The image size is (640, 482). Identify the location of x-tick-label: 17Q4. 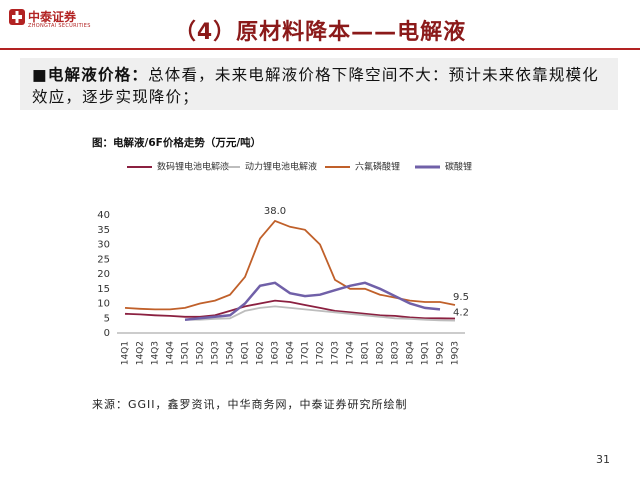
(351, 353).